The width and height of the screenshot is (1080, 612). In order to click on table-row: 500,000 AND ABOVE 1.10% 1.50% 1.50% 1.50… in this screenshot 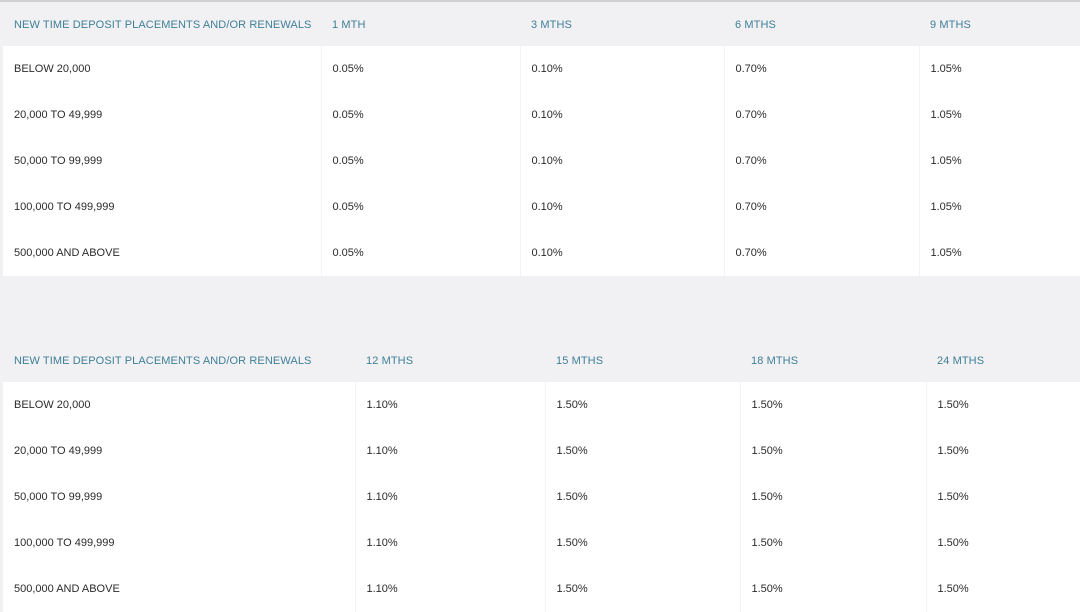, I will do `click(541, 589)`.